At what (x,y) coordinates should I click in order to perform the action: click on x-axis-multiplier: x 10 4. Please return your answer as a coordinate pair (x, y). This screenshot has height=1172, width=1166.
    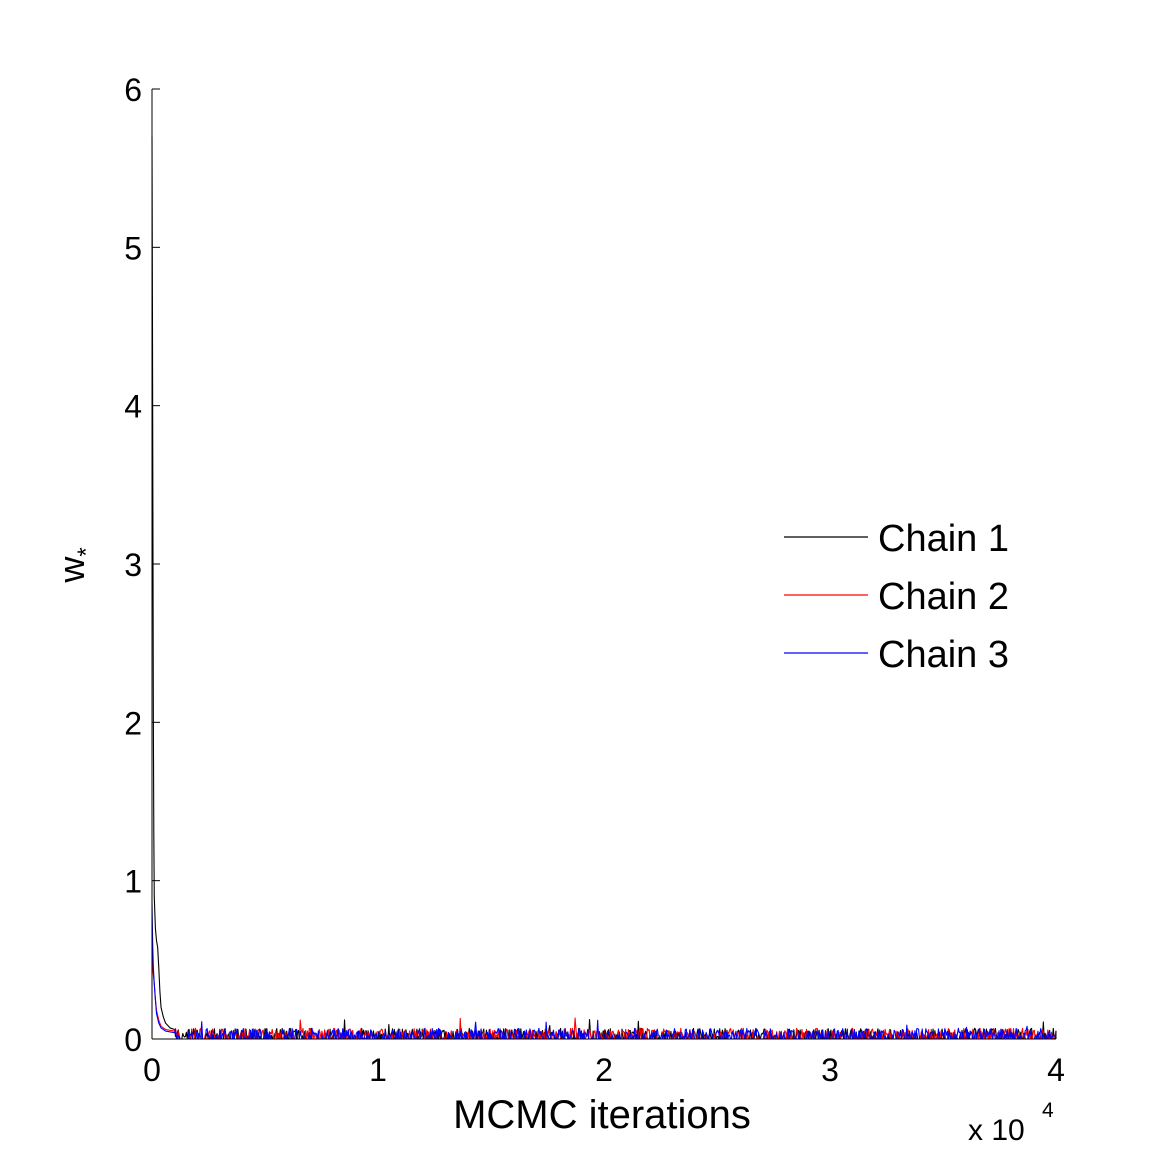
    Looking at the image, I should click on (1011, 1123).